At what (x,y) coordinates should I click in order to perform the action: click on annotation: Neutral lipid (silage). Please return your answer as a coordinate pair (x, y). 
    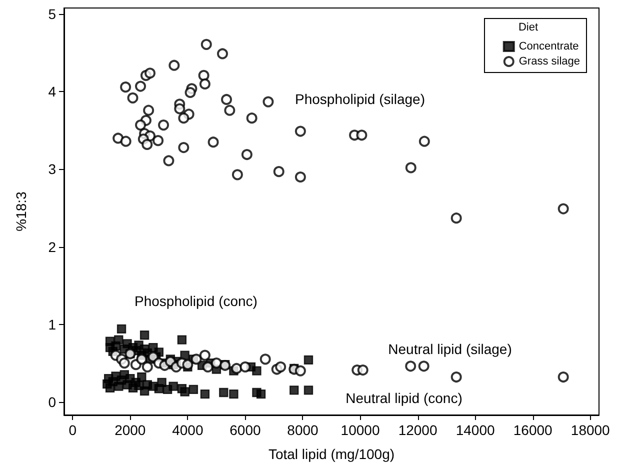
    Looking at the image, I should click on (450, 349).